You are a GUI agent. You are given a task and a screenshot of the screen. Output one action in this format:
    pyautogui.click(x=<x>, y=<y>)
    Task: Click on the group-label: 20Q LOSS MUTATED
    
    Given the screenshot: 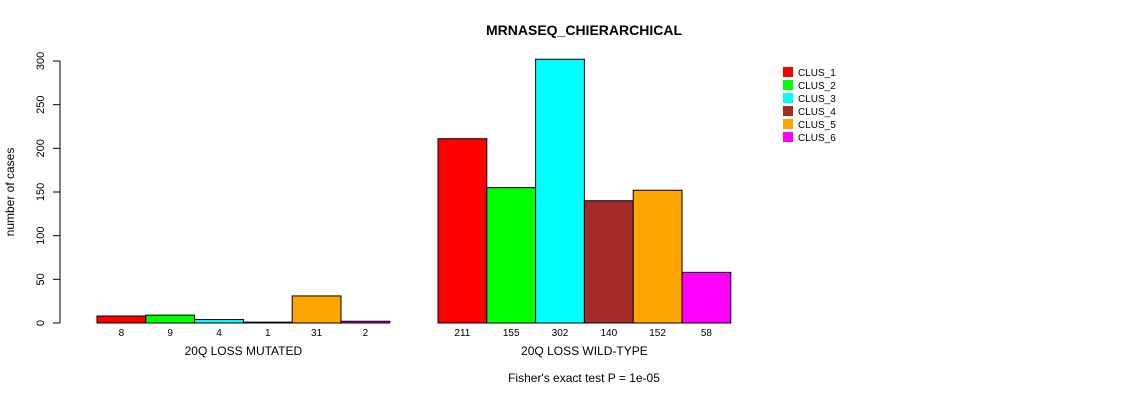 What is the action you would take?
    pyautogui.click(x=244, y=351)
    